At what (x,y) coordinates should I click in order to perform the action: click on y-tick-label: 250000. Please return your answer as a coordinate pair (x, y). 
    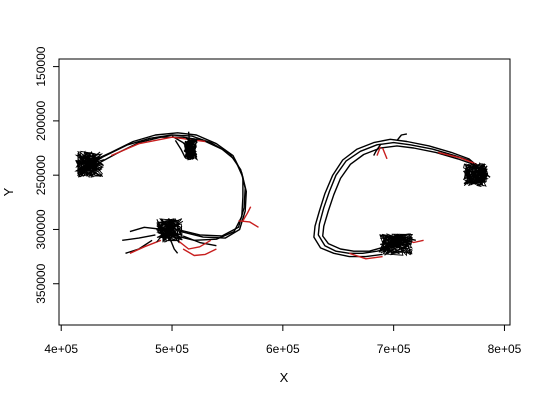
    Looking at the image, I should click on (41, 175).